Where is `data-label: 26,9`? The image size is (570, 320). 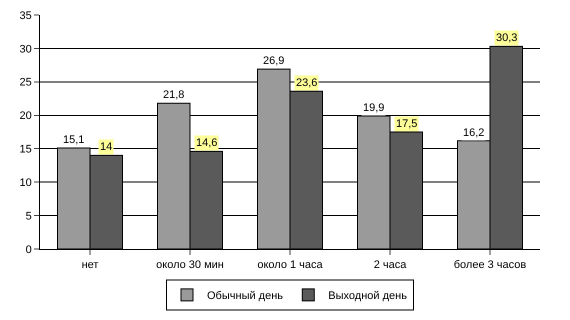 data-label: 26,9 is located at coordinates (273, 61).